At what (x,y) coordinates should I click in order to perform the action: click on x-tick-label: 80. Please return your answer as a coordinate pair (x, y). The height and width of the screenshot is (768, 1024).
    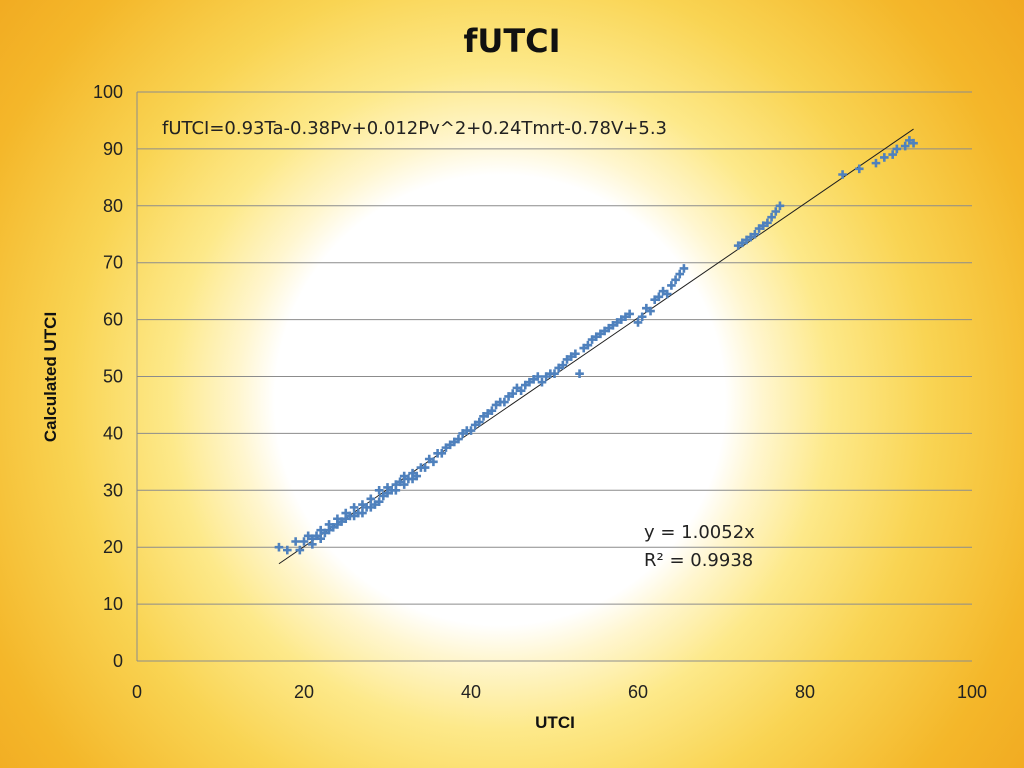
    Looking at the image, I should click on (805, 692).